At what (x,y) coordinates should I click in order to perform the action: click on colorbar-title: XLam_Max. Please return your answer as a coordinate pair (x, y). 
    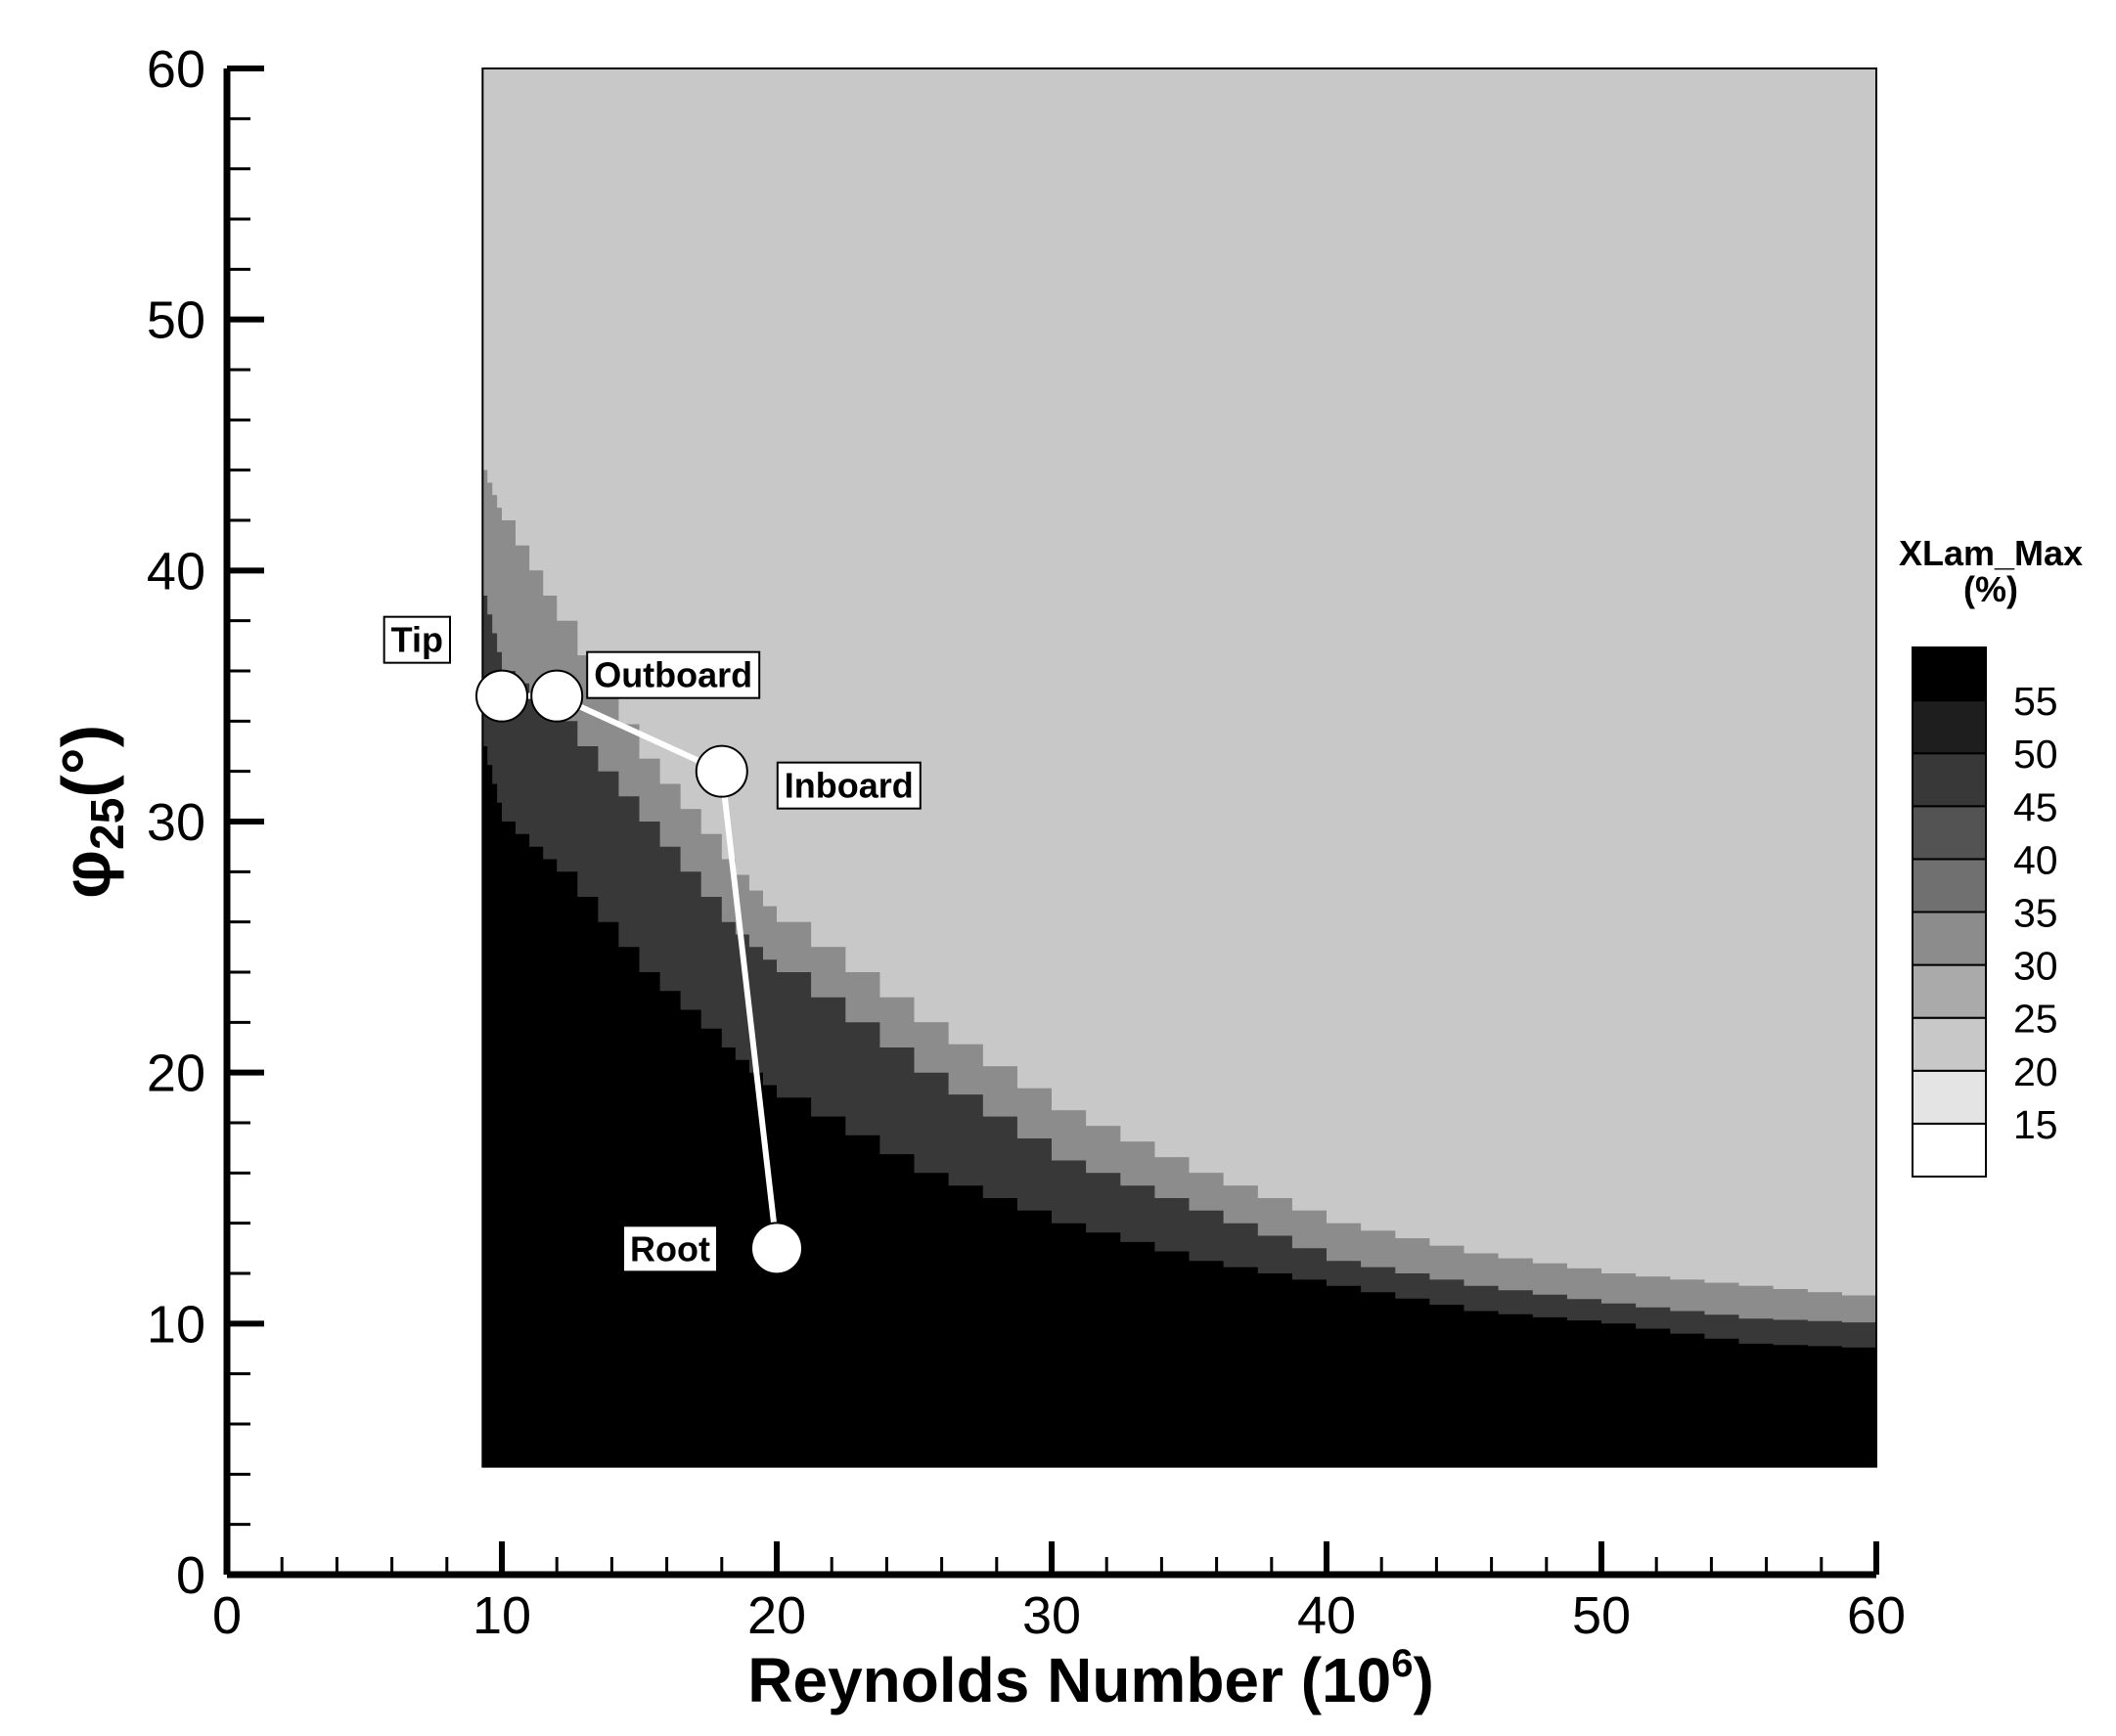
    Looking at the image, I should click on (1991, 553).